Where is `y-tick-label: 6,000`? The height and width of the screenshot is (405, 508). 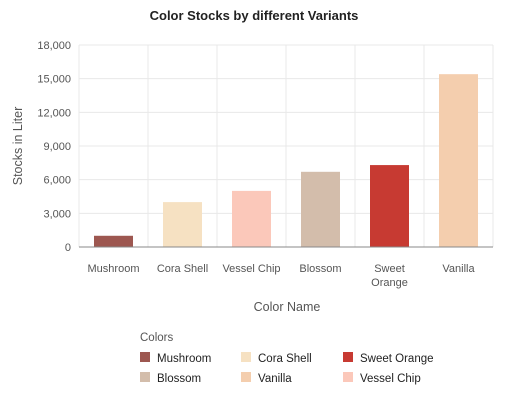 y-tick-label: 6,000 is located at coordinates (57, 181).